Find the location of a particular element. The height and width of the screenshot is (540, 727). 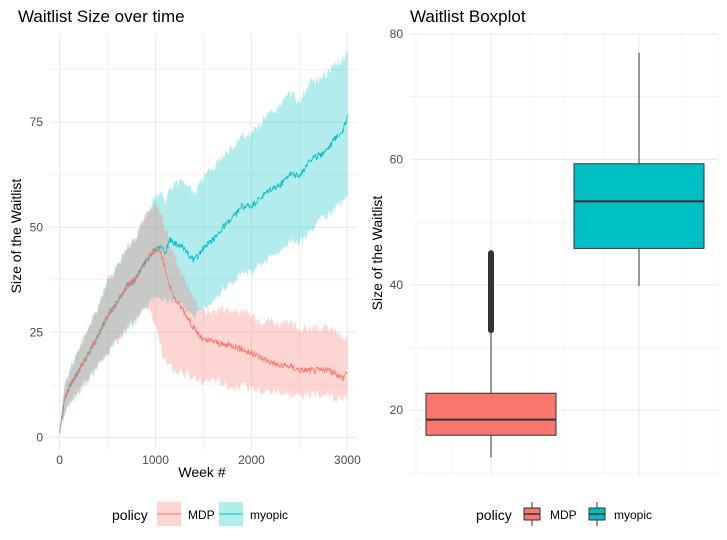

y-tick-label: 75 is located at coordinates (37, 122).